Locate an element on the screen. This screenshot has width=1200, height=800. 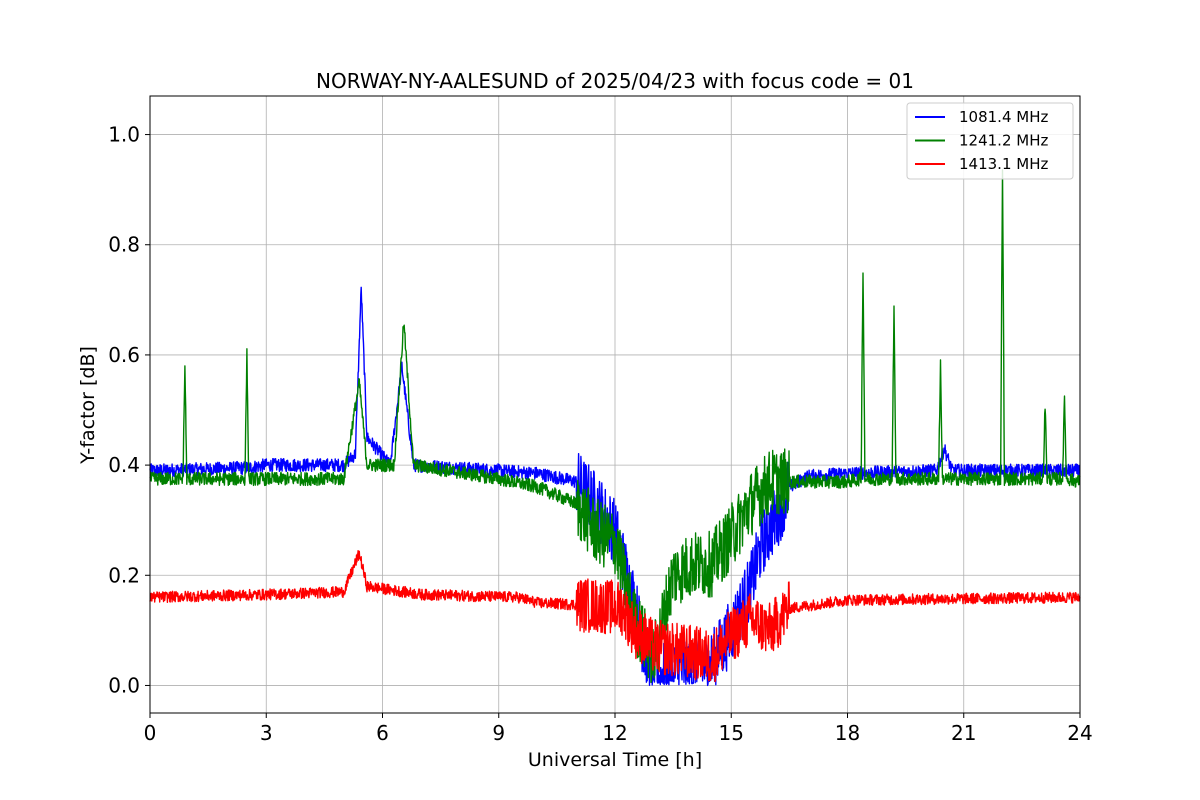
legend-label: 1241.2 MHz is located at coordinates (1003, 141).